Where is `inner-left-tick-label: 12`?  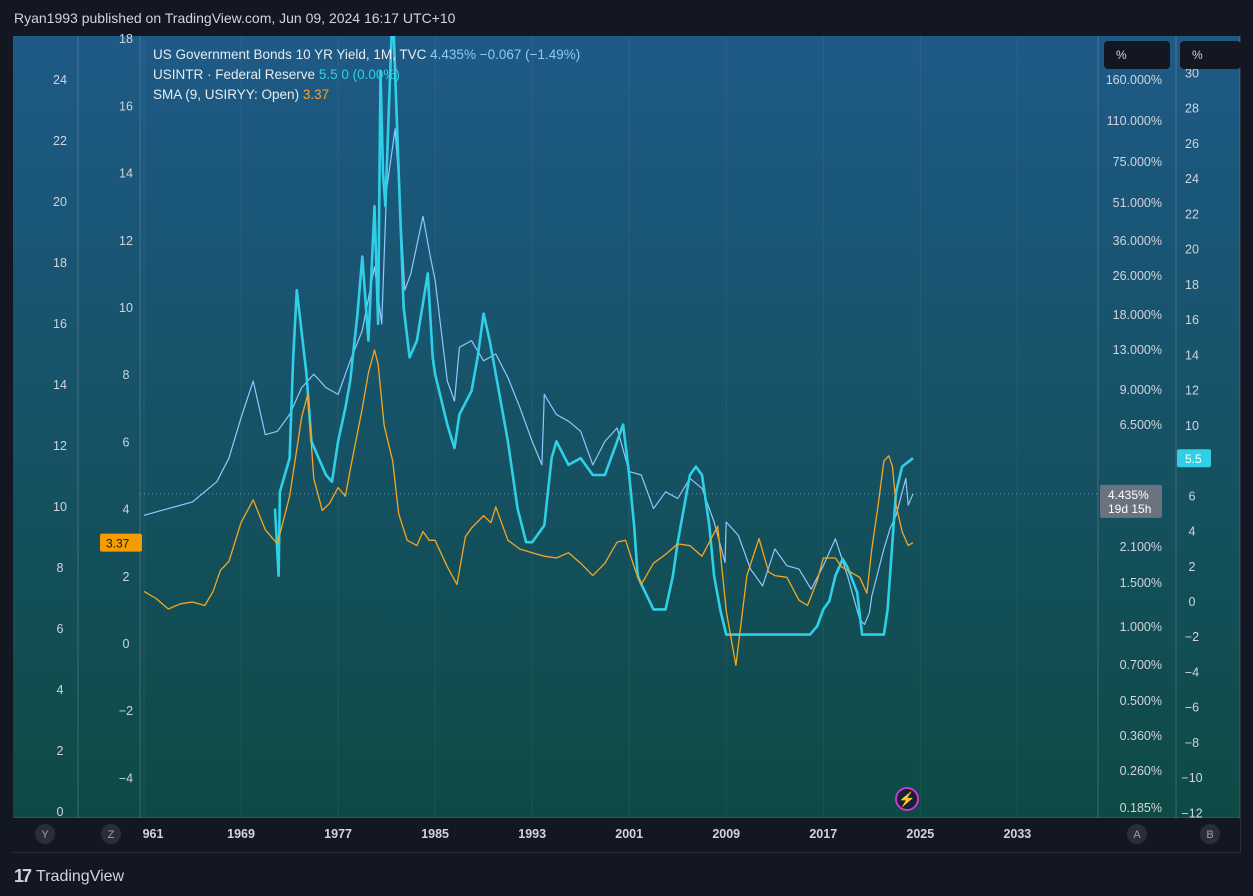 inner-left-tick-label: 12 is located at coordinates (126, 241).